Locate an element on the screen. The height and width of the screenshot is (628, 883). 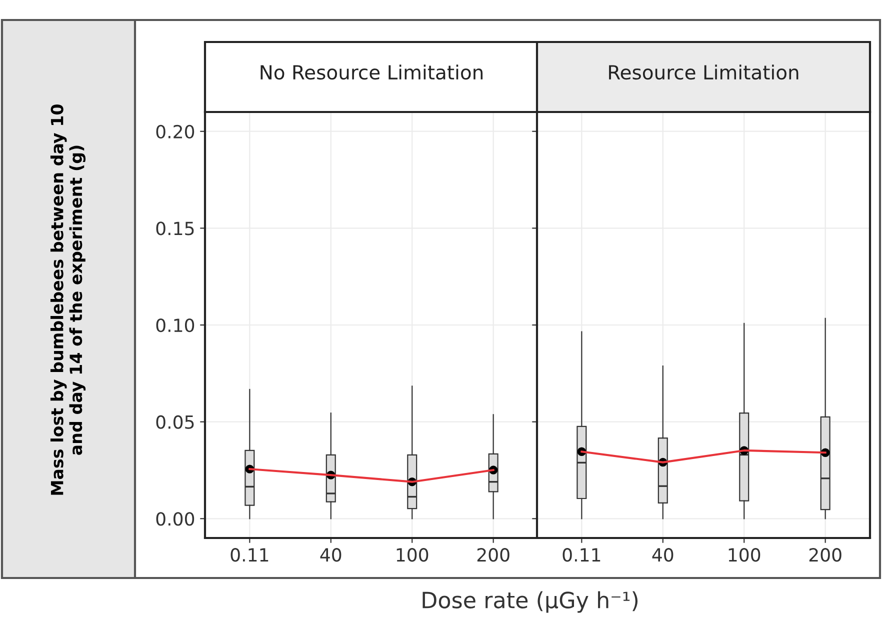
chart-title: No Resource Limitation is located at coordinates (371, 72).